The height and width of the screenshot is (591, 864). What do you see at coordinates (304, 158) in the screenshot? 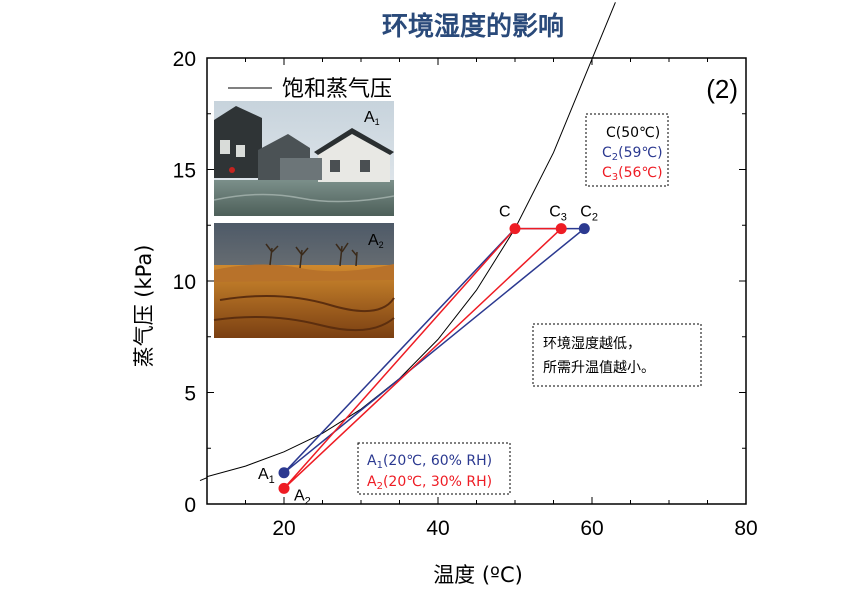
I see `photo-water-town: A1` at bounding box center [304, 158].